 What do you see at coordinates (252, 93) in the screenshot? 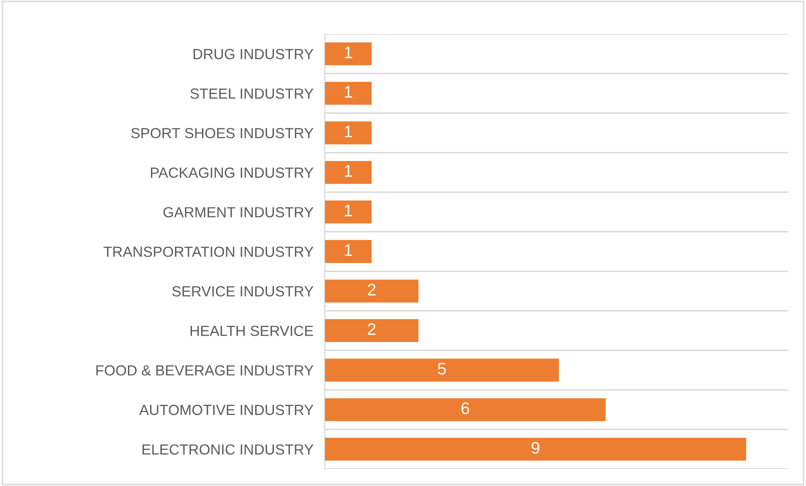
I see `y-tick-label: STEEL INDUSTRY` at bounding box center [252, 93].